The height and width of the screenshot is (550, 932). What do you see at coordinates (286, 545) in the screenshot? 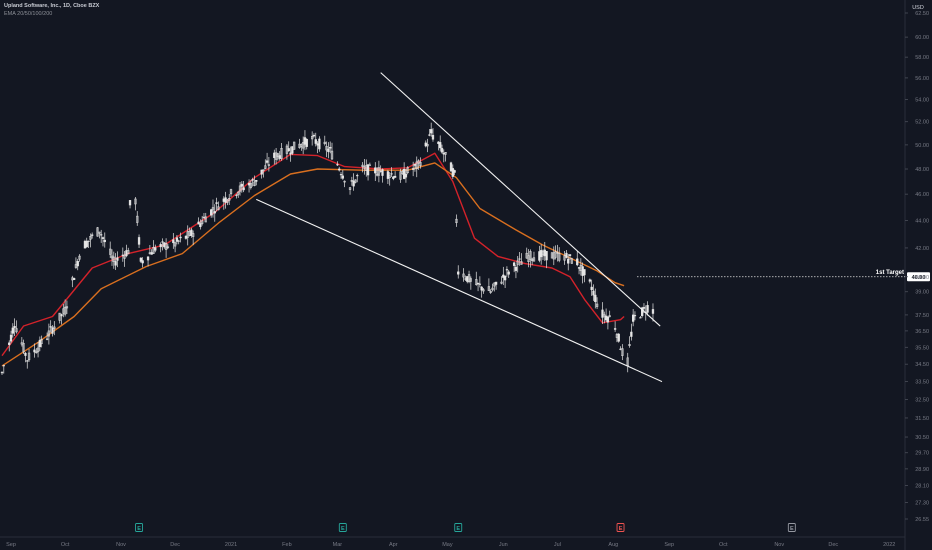
I see `time-tick-label: Feb` at bounding box center [286, 545].